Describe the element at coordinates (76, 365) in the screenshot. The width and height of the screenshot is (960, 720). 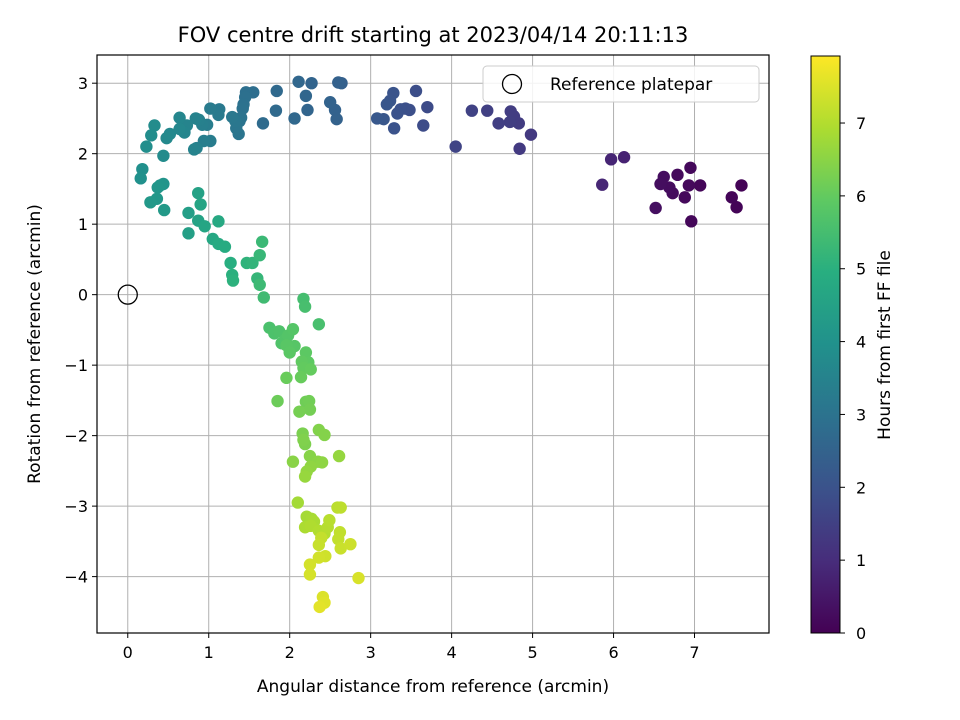
I see `y-tick-label: −1` at that location.